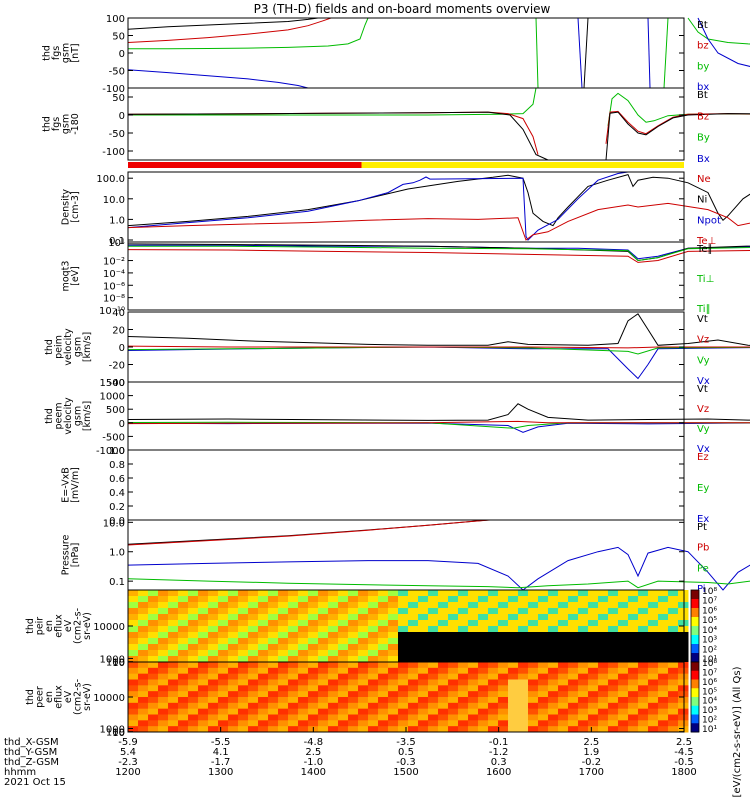 The image size is (750, 800). I want to click on x-axis-tick-label: 1500, so click(405, 772).